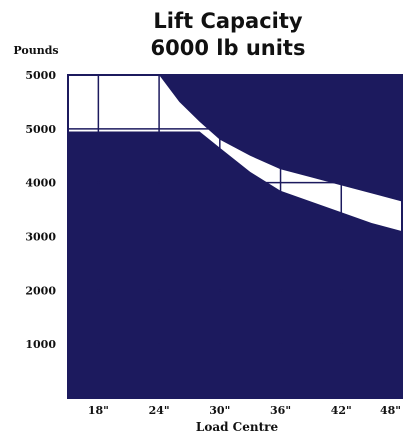 The height and width of the screenshot is (436, 404). Describe the element at coordinates (228, 48) in the screenshot. I see `chart-subtitle: 6000 lb units` at that location.